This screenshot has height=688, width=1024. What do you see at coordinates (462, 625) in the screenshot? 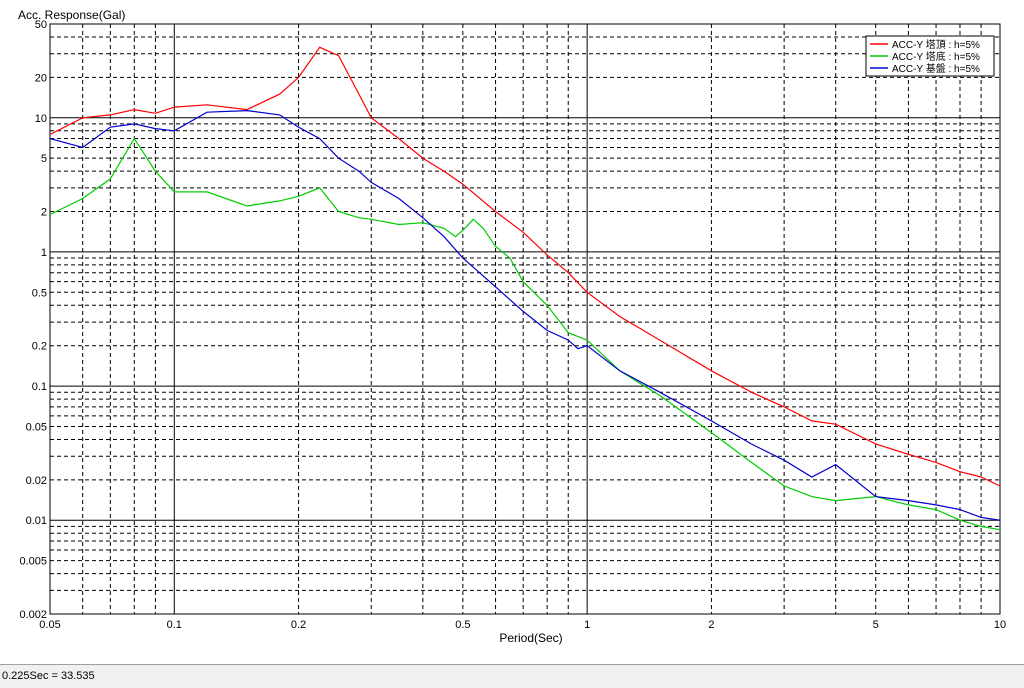
I see `x-tick-label: 0.5` at bounding box center [462, 625].